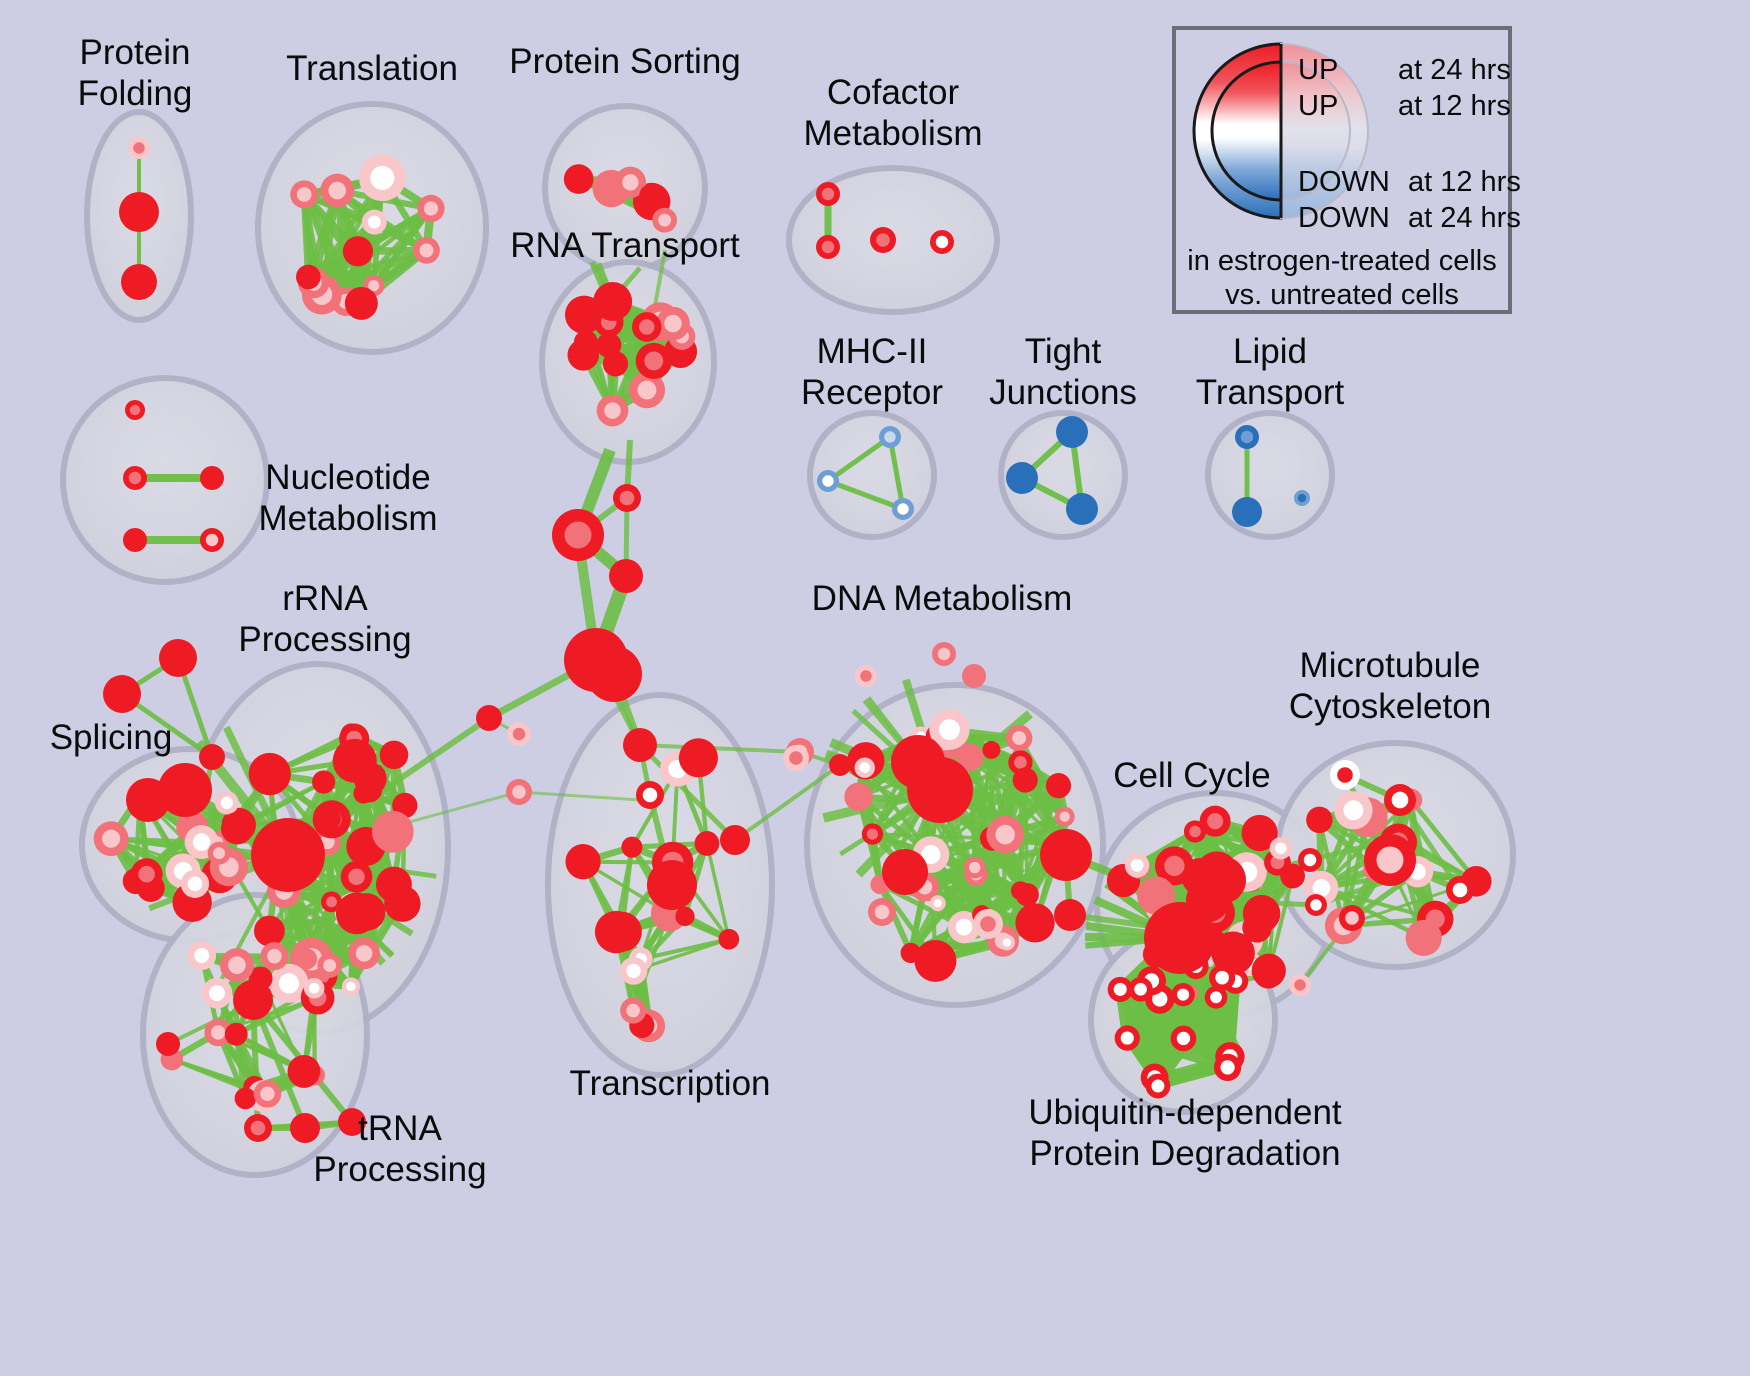  What do you see at coordinates (1342, 295) in the screenshot?
I see `legend-footer-line2: vs. untreated cells` at bounding box center [1342, 295].